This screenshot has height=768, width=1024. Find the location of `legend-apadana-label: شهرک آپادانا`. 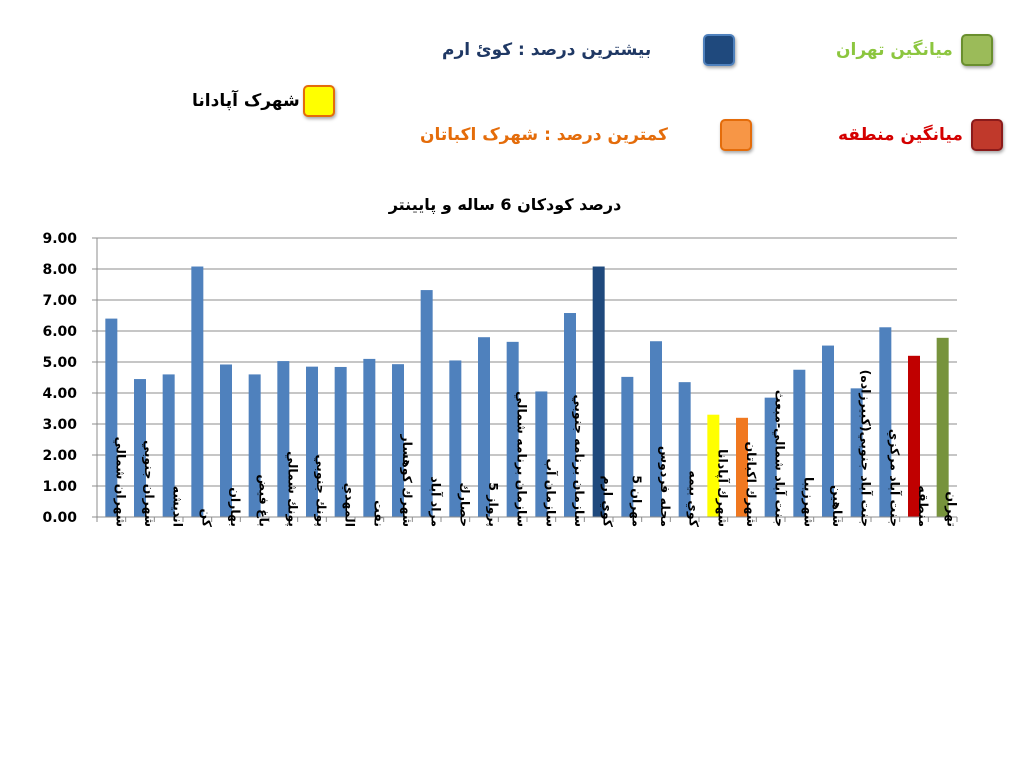

legend-apadana-label: شهرک آپادانا is located at coordinates (246, 101).